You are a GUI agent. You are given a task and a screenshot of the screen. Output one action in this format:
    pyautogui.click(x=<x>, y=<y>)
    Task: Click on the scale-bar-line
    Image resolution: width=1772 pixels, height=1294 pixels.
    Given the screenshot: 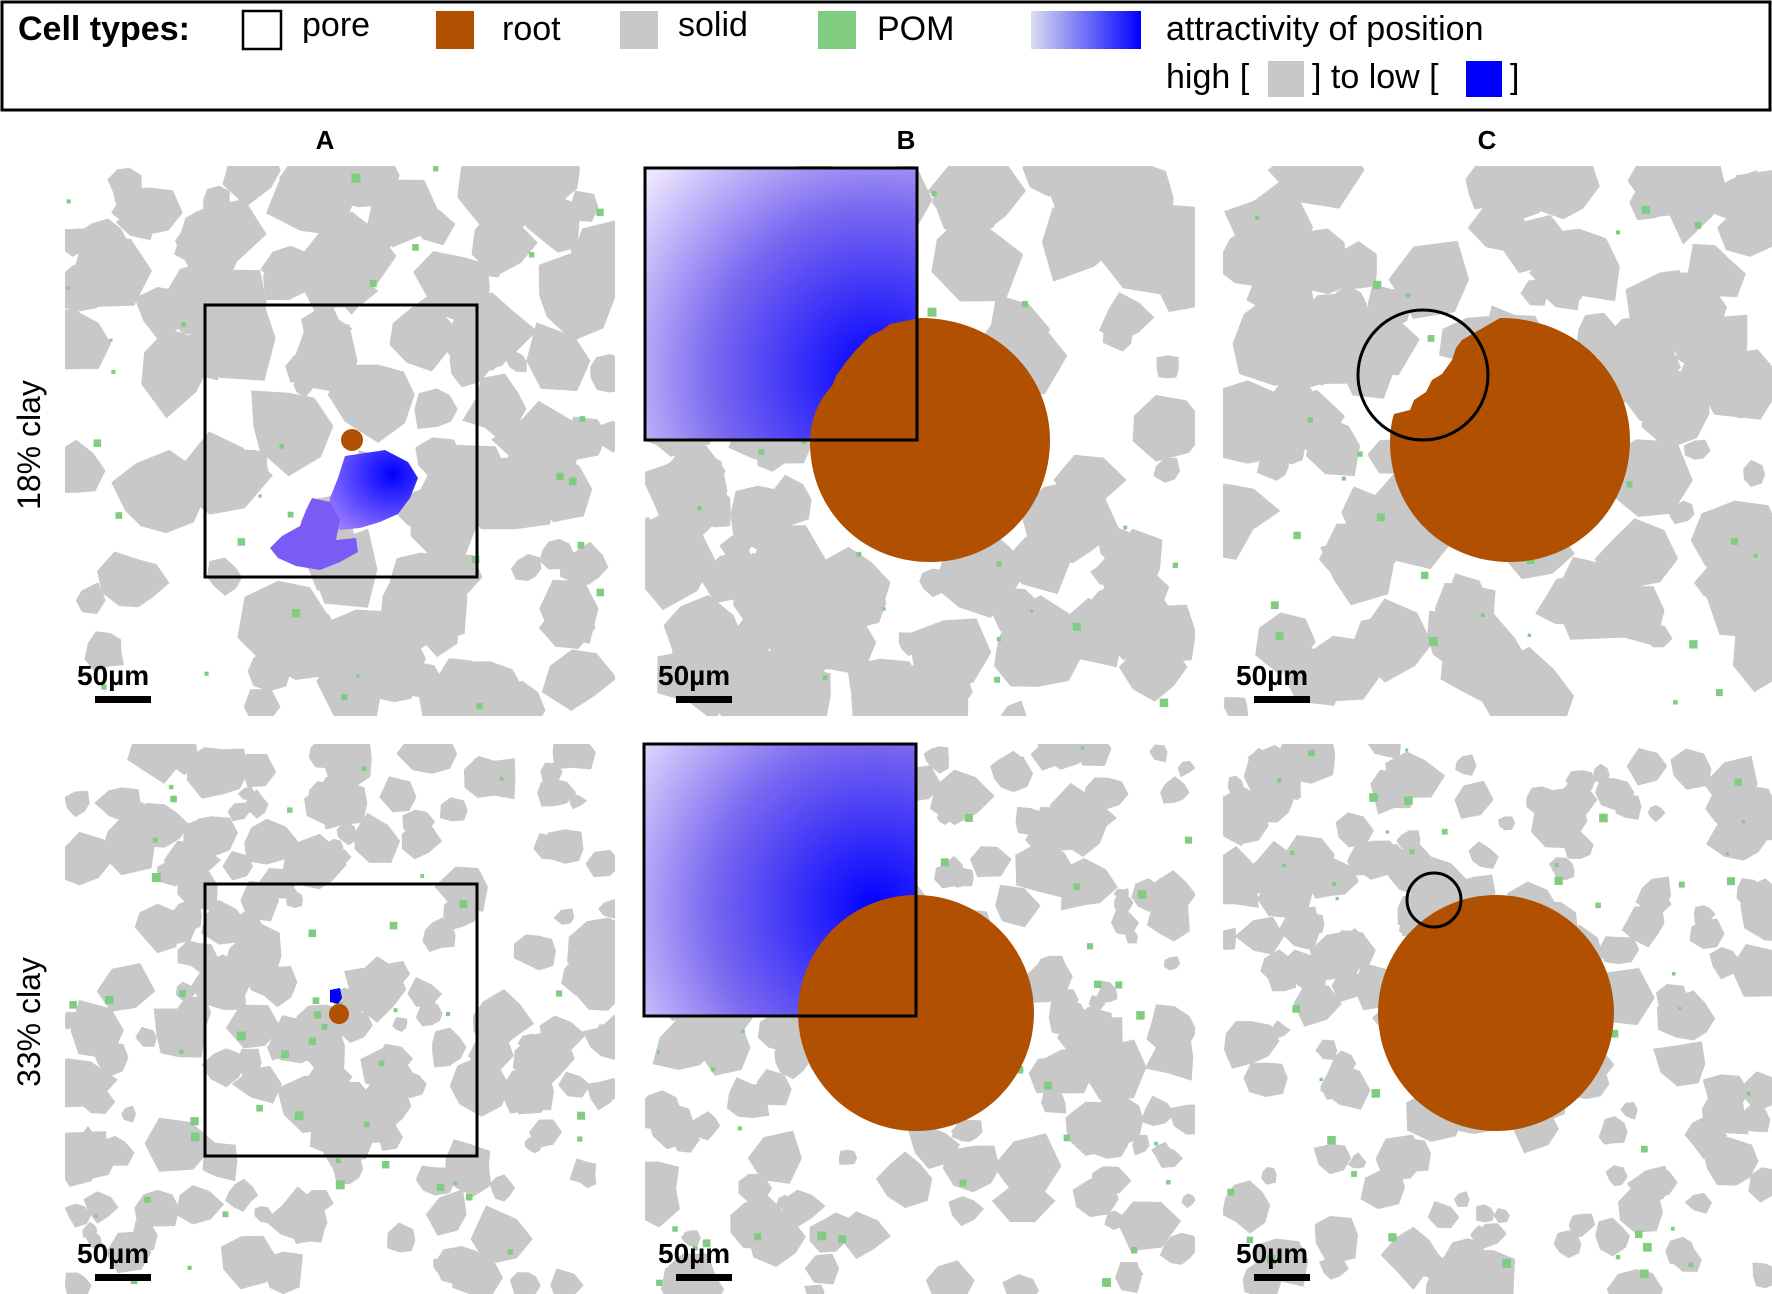 What is the action you would take?
    pyautogui.click(x=1282, y=1277)
    